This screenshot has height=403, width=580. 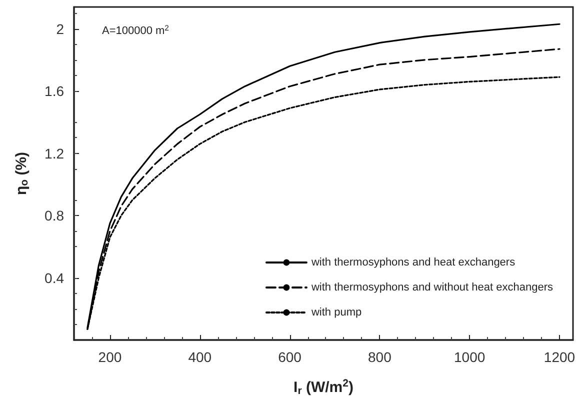 I want to click on legend-label: with pump, so click(x=336, y=312).